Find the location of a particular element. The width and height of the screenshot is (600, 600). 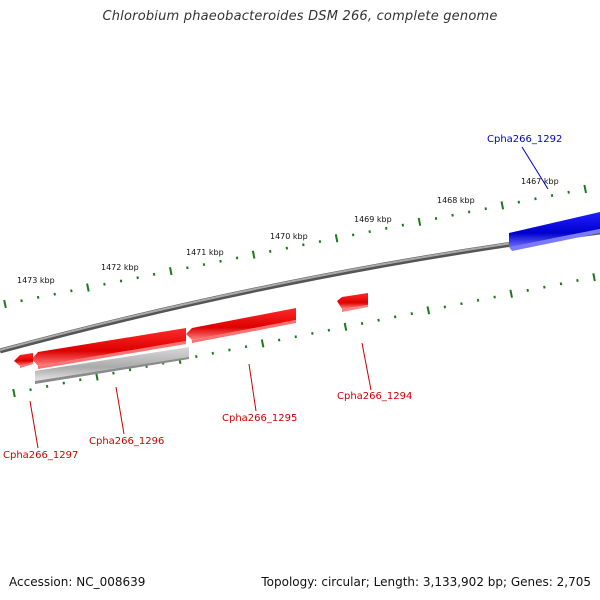

gene-label-Cpha266_1292: Cpha266_1292 is located at coordinates (524, 139).